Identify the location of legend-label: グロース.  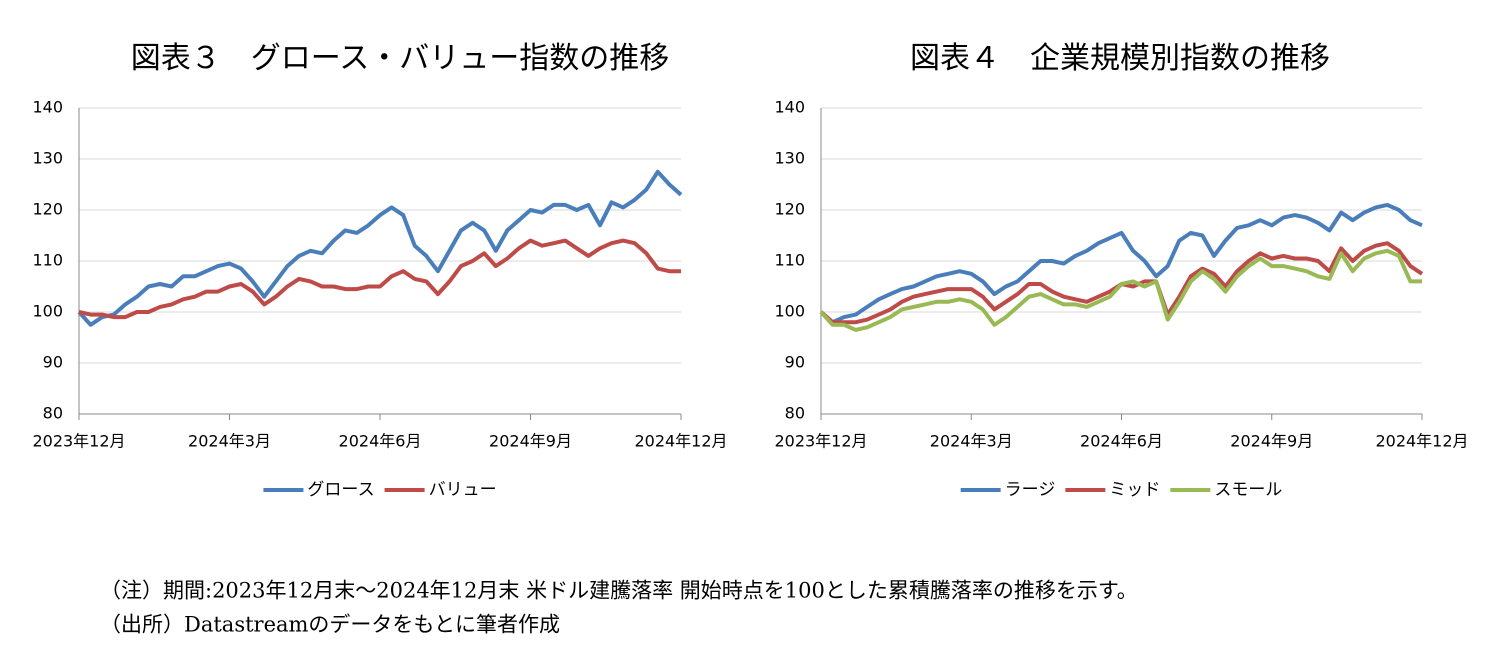
(340, 490).